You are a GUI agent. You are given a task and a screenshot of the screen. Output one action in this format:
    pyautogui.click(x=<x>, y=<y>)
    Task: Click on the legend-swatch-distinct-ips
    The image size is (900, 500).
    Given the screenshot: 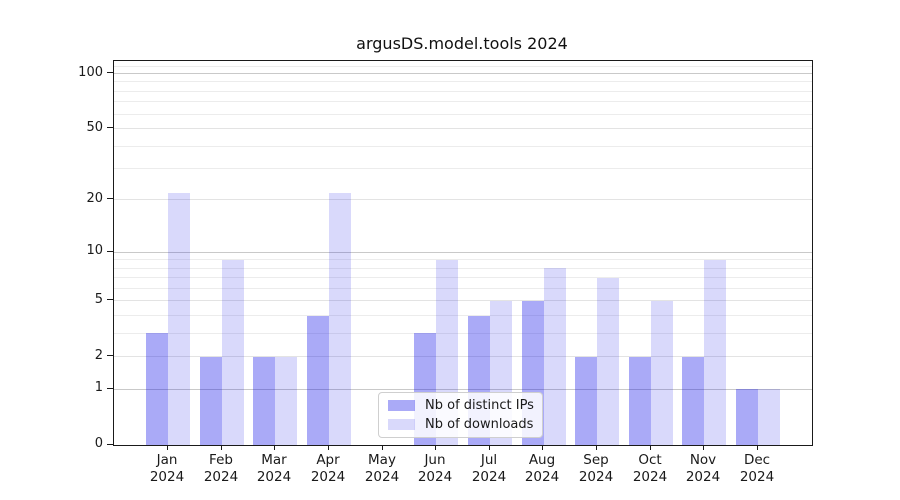 What is the action you would take?
    pyautogui.click(x=401, y=405)
    